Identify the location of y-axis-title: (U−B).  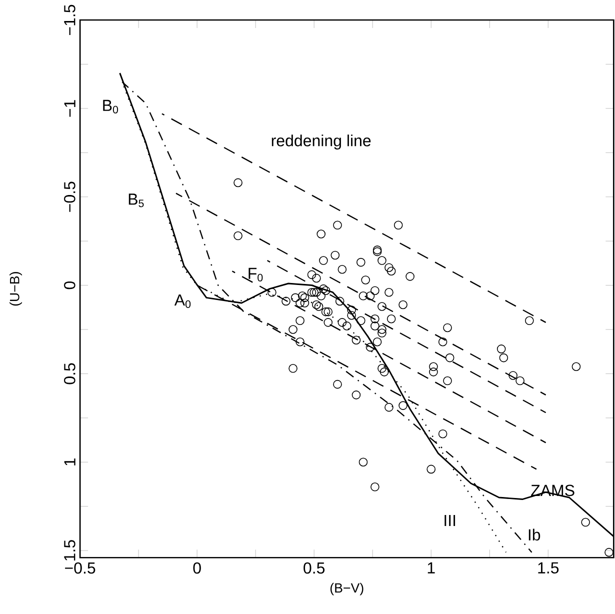
(16, 289).